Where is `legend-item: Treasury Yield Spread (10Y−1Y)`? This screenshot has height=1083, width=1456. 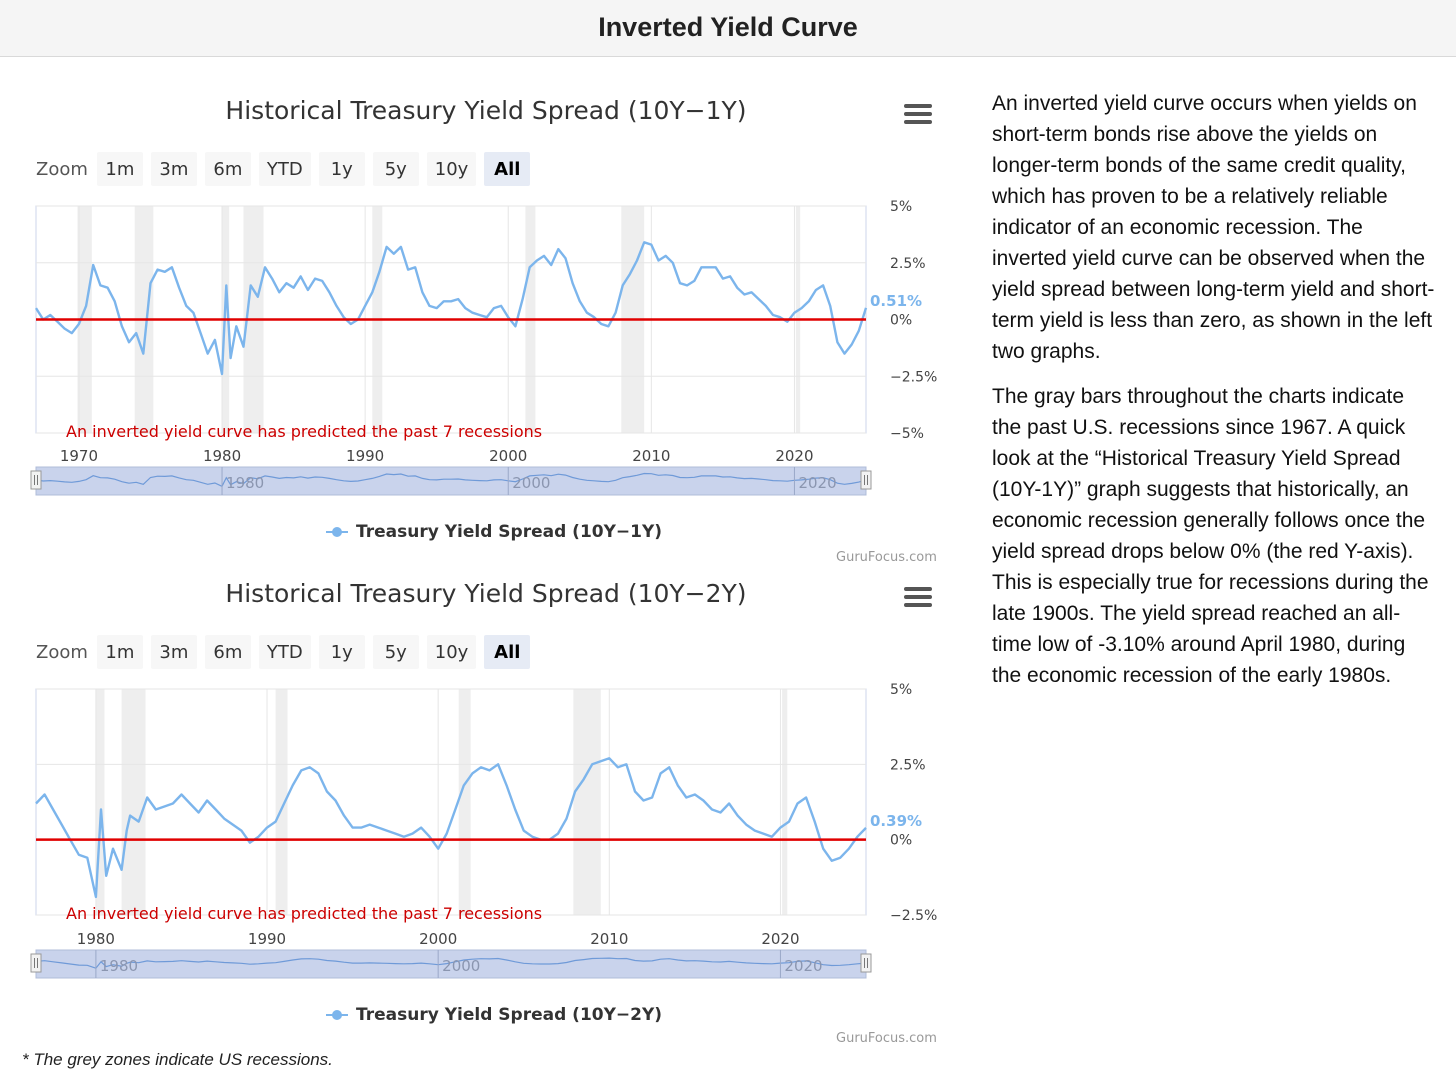 legend-item: Treasury Yield Spread (10Y−1Y) is located at coordinates (494, 532).